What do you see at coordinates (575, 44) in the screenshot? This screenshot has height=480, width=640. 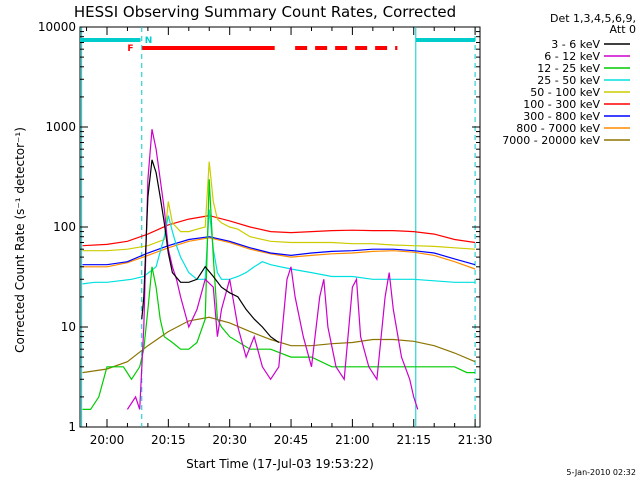 I see `legend-label: 3 - 6 keV` at bounding box center [575, 44].